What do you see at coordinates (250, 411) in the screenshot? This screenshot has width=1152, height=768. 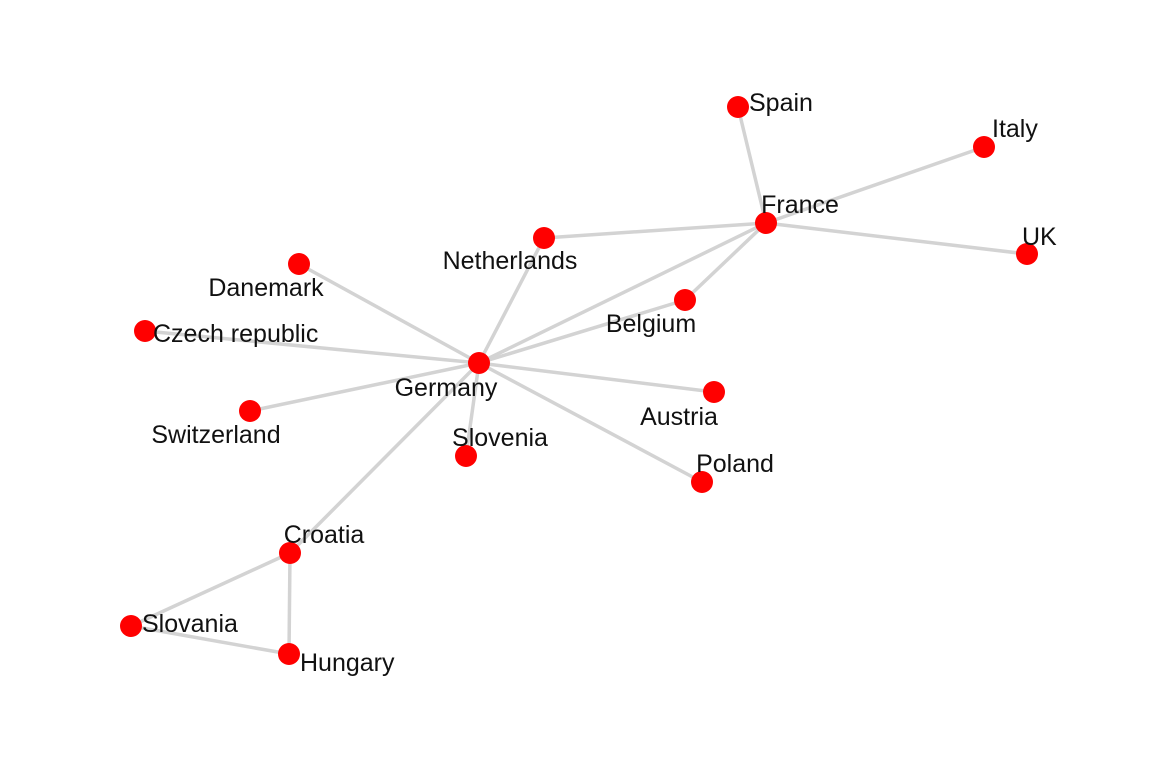 I see `node-switzerland` at bounding box center [250, 411].